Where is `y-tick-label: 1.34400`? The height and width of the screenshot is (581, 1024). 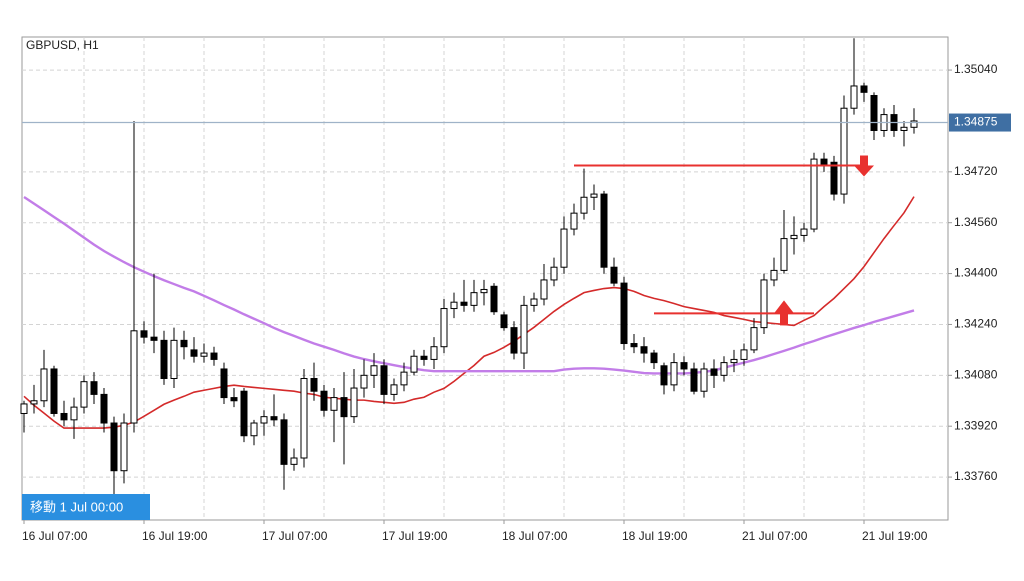 y-tick-label: 1.34400 is located at coordinates (976, 273).